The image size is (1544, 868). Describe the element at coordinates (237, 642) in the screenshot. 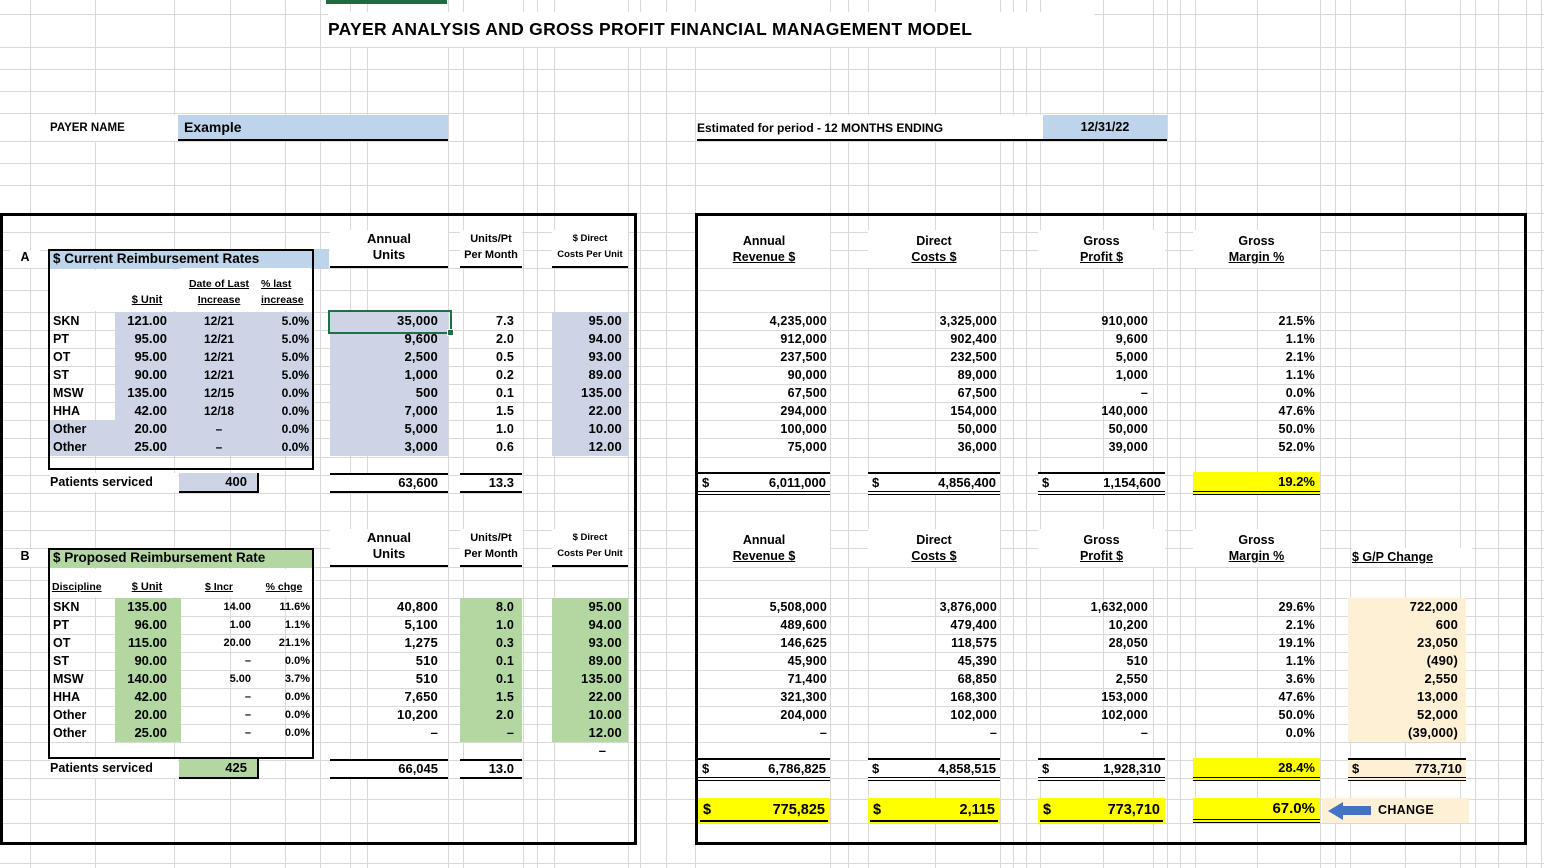

I see `incr-cell: 20.00` at that location.